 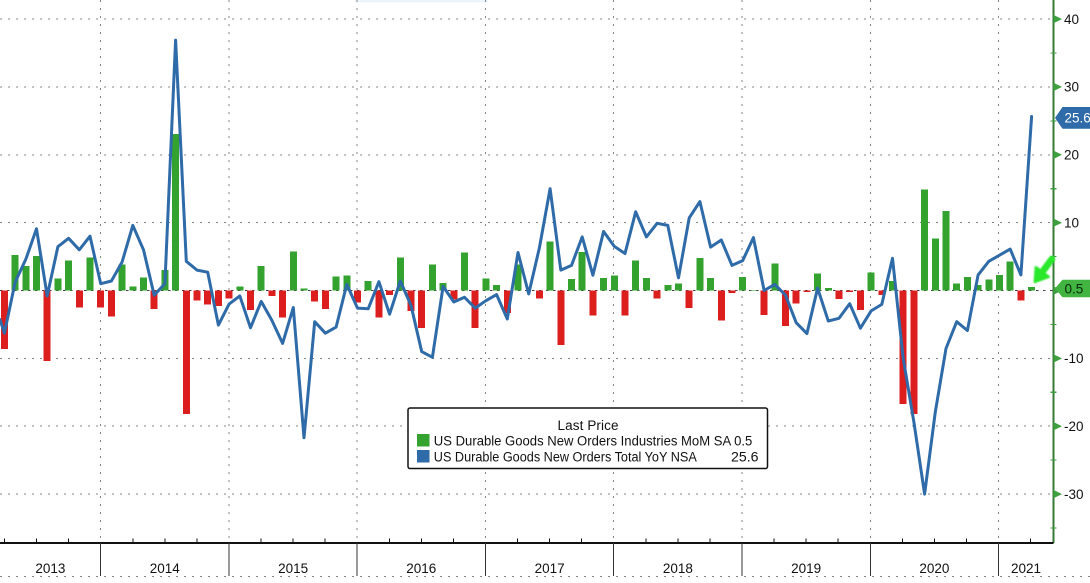 What do you see at coordinates (588, 425) in the screenshot?
I see `svg-text: Last Price` at bounding box center [588, 425].